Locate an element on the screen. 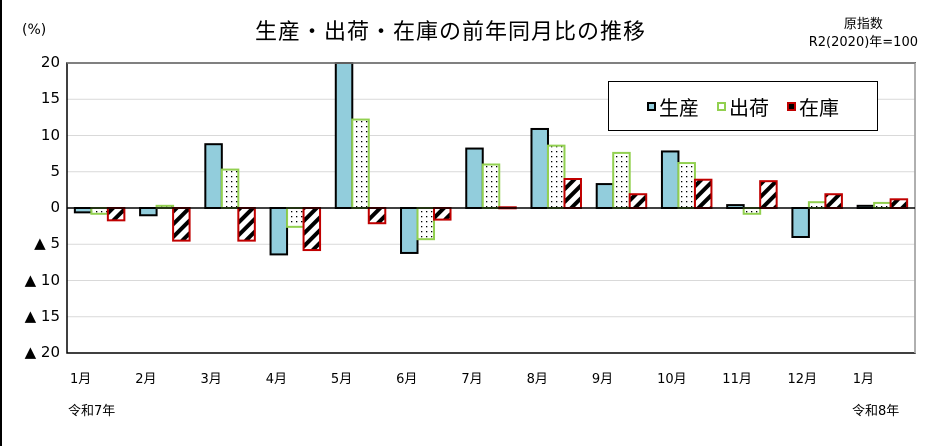 Image resolution: width=932 pixels, height=446 pixels. legend: 生産 出荷 在庫 is located at coordinates (743, 106).